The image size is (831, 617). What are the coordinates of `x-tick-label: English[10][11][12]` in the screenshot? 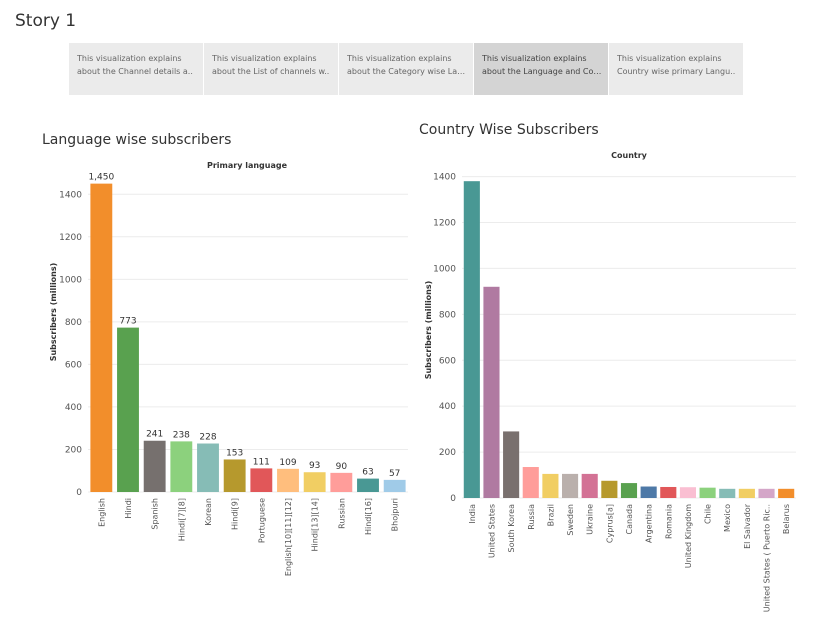 It's located at (288, 537).